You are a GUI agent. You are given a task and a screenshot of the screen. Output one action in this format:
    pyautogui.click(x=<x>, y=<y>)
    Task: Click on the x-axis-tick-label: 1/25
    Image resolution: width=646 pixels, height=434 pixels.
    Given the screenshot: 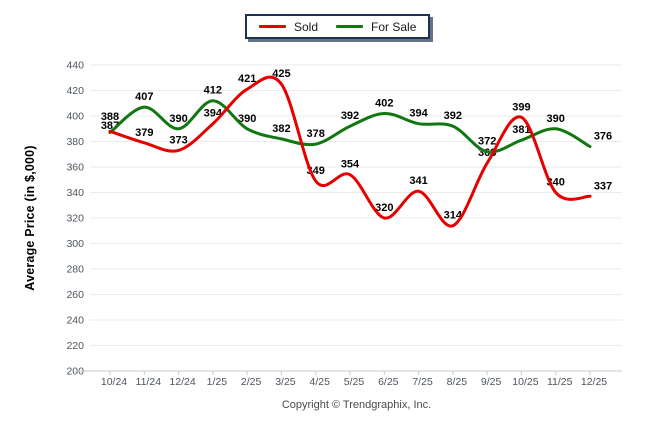 What is the action you would take?
    pyautogui.click(x=217, y=382)
    